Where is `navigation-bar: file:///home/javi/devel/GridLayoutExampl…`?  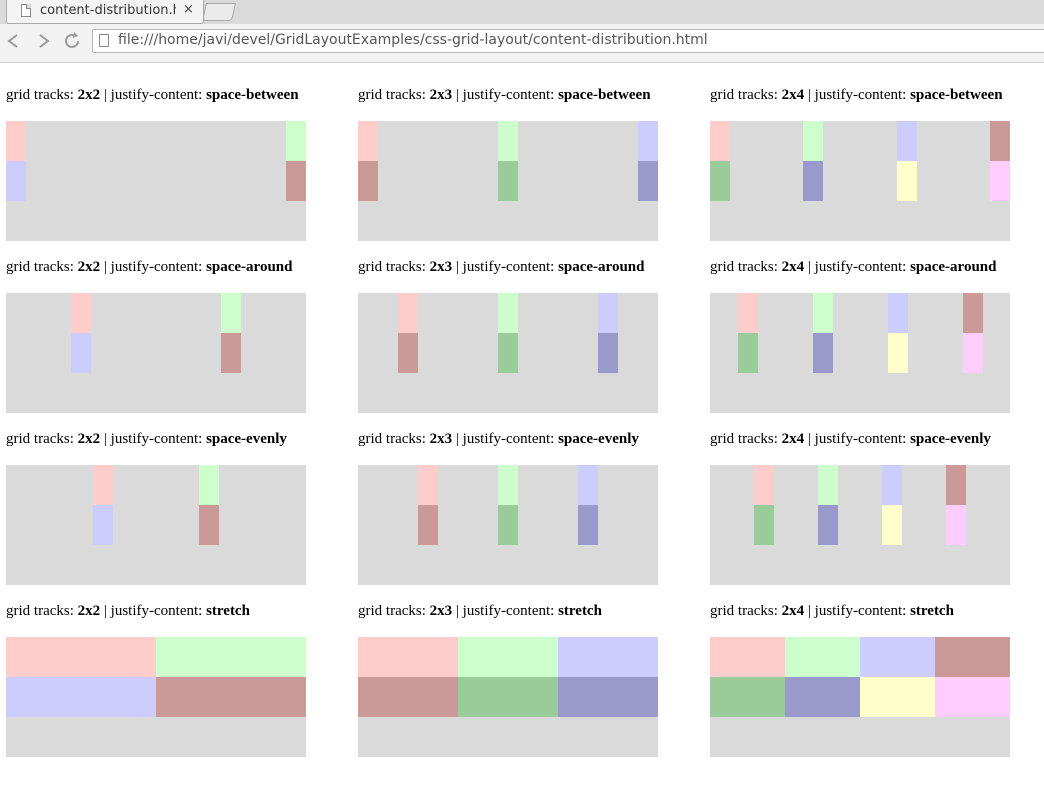
navigation-bar: file:///home/javi/devel/GridLayoutExampl… is located at coordinates (522, 43).